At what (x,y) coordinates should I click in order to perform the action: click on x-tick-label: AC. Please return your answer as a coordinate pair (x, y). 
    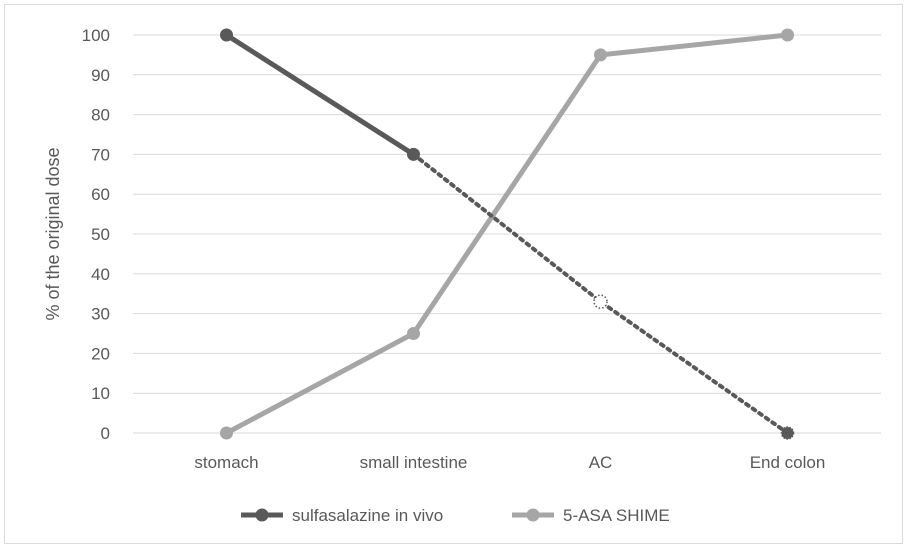
    Looking at the image, I should click on (601, 462).